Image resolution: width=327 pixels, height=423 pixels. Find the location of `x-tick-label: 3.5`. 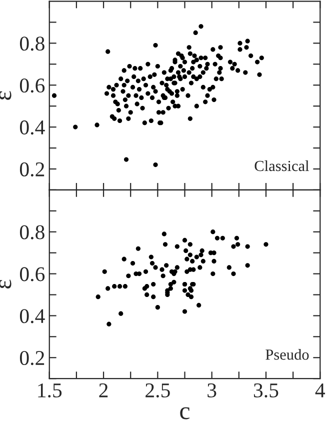

x-tick-label: 3.5 is located at coordinates (266, 390).